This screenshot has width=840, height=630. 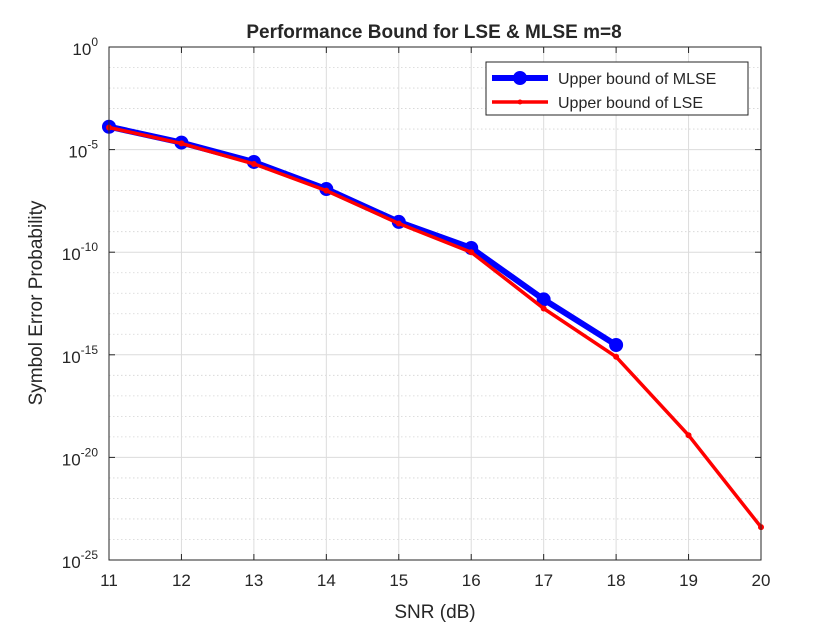 What do you see at coordinates (637, 79) in the screenshot?
I see `legend-label-mlse: Upper bound of MLSE` at bounding box center [637, 79].